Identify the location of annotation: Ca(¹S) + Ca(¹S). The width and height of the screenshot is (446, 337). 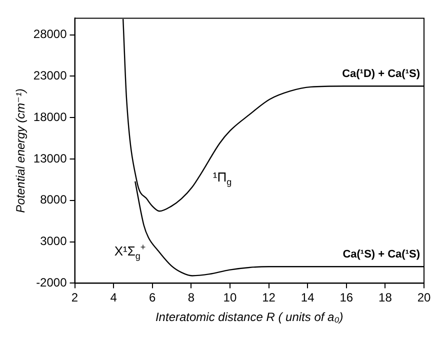
(381, 254).